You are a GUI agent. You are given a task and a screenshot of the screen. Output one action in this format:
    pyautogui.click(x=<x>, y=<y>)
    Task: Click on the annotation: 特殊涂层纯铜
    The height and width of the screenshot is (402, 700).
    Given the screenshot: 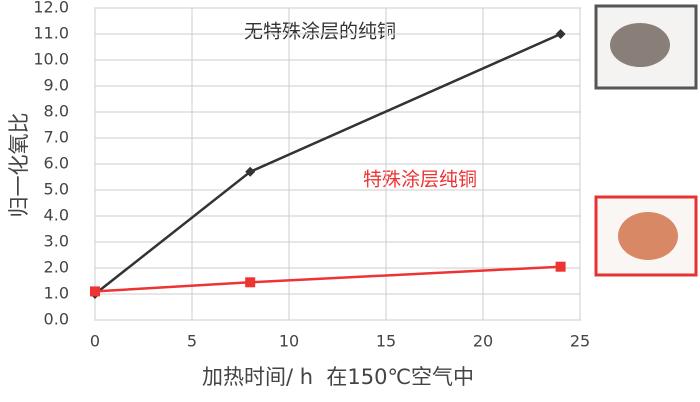 What is the action you would take?
    pyautogui.click(x=420, y=180)
    